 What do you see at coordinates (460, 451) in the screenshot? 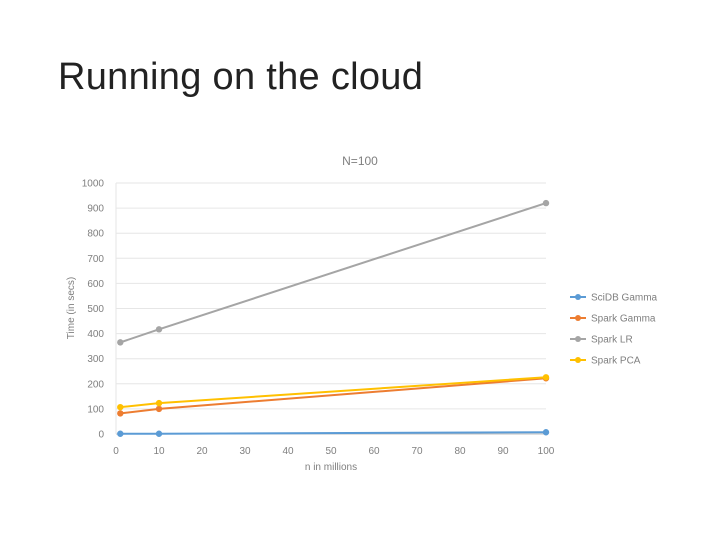
I see `x-tick-label: 80` at bounding box center [460, 451].